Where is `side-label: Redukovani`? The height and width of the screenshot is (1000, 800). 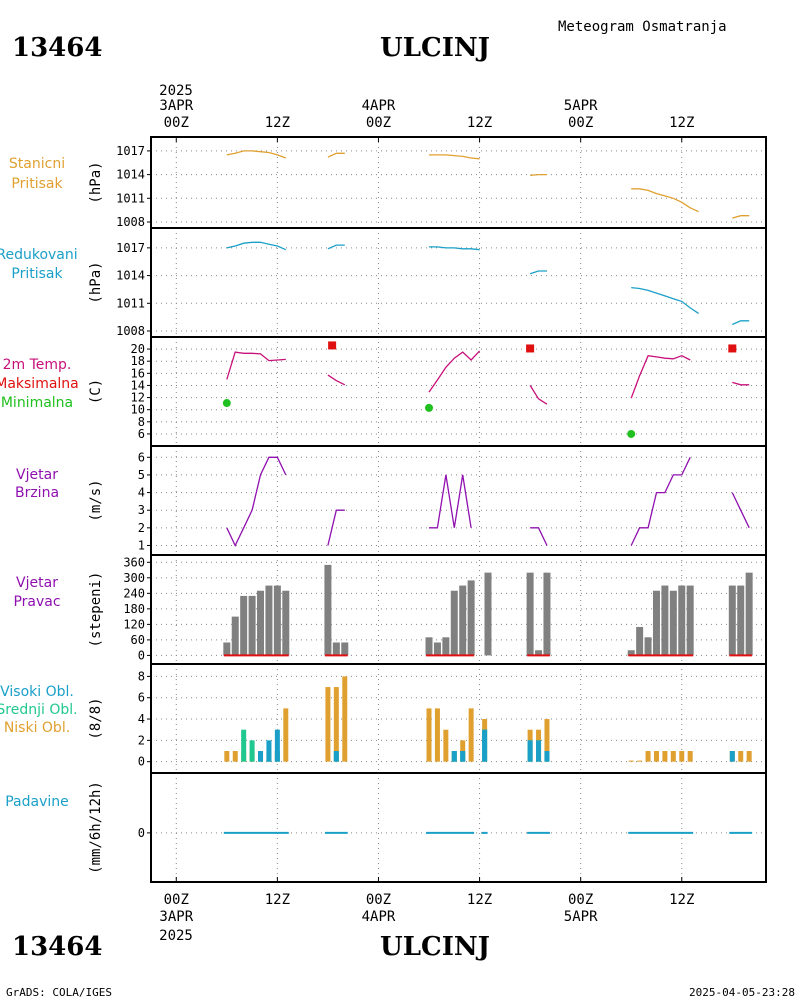
side-label: Redukovani is located at coordinates (39, 255).